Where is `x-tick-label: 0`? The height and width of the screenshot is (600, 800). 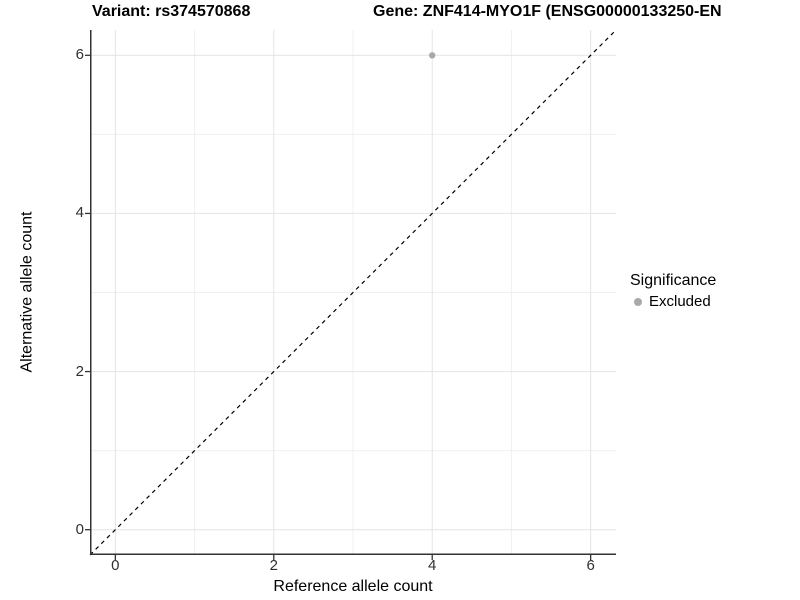 x-tick-label: 0 is located at coordinates (115, 565).